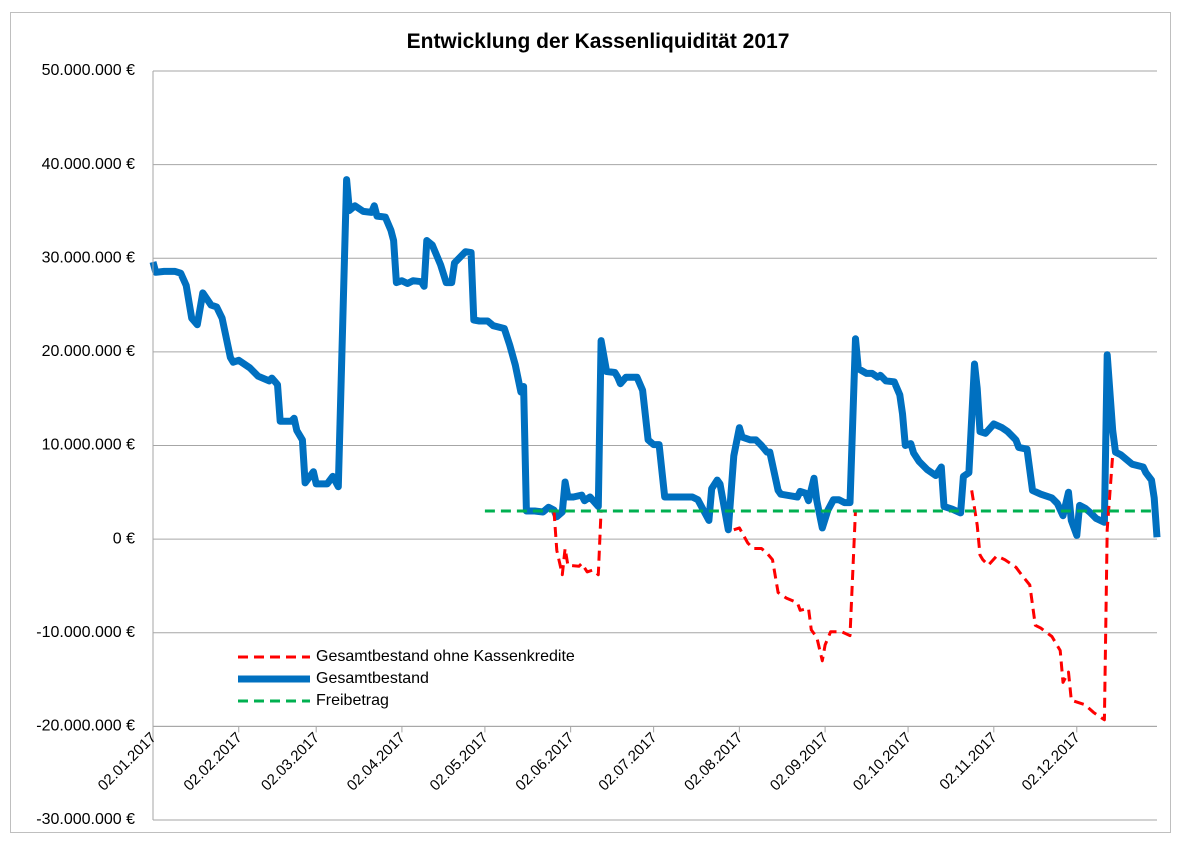  Describe the element at coordinates (124, 538) in the screenshot. I see `y-tick-label: 0 €` at that location.